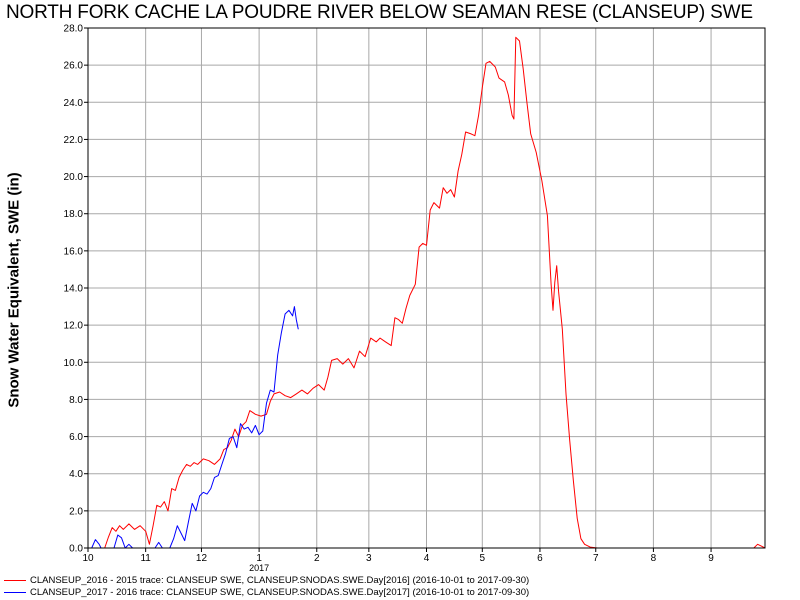  What do you see at coordinates (145, 558) in the screenshot?
I see `x-tick-label: 11` at bounding box center [145, 558].